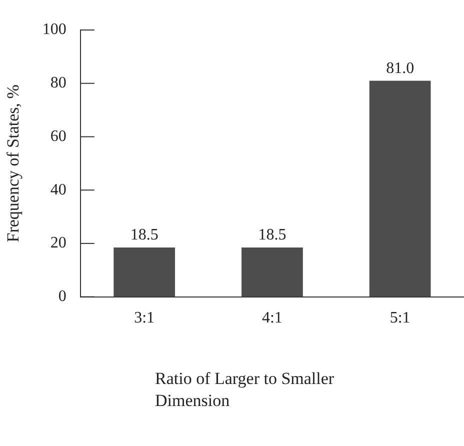  Describe the element at coordinates (58, 83) in the screenshot. I see `y-tick-label: 80` at that location.